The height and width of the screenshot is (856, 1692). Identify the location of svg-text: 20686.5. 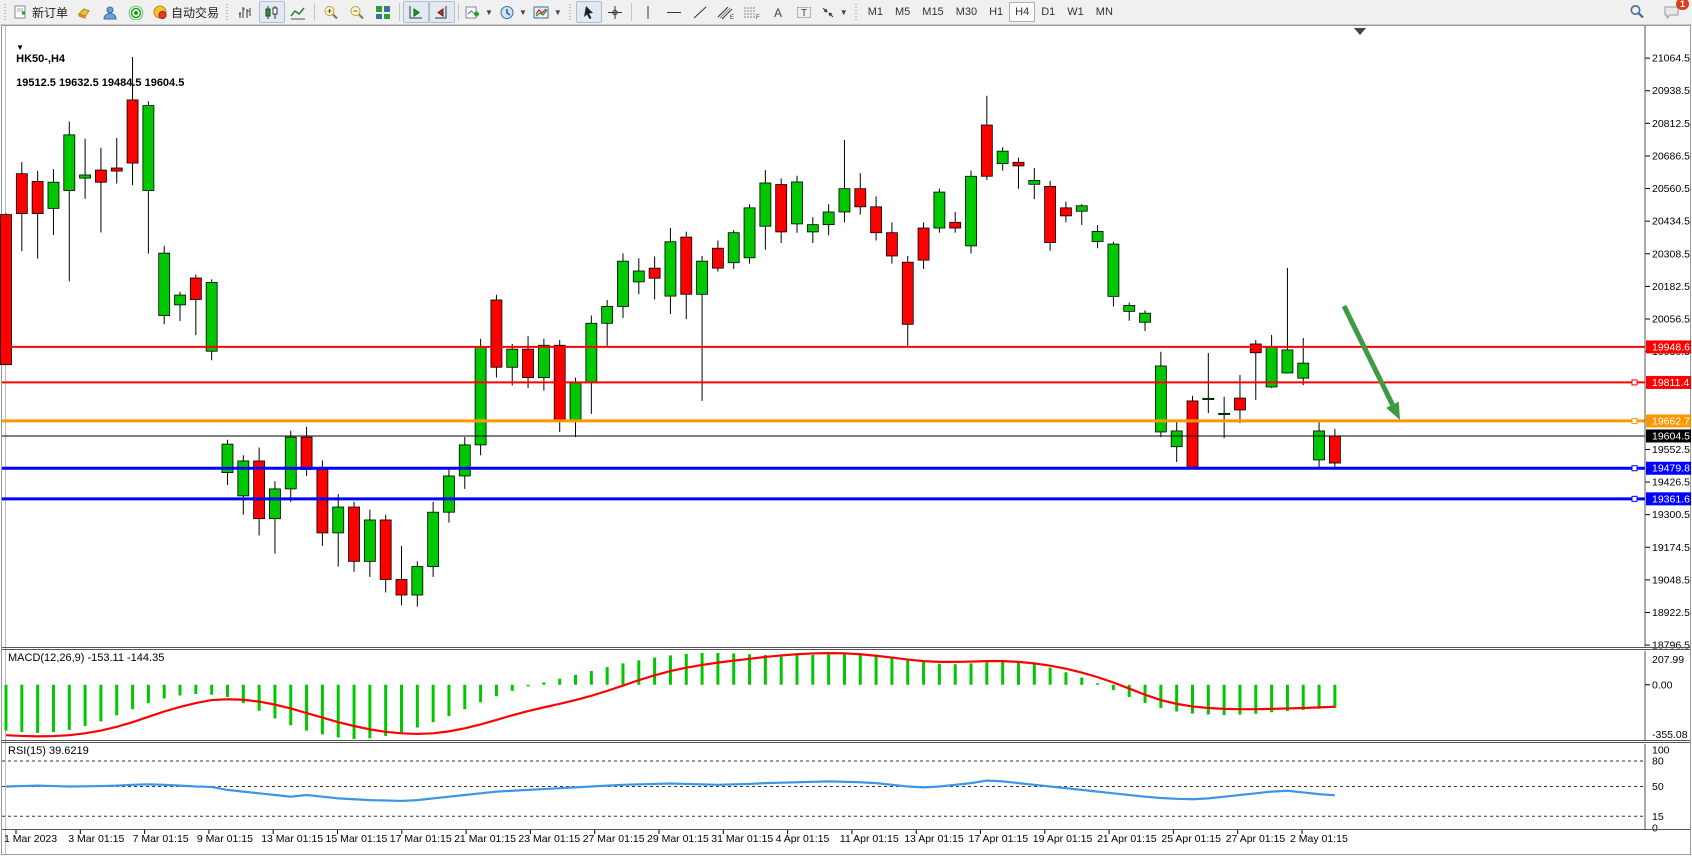
(1671, 156).